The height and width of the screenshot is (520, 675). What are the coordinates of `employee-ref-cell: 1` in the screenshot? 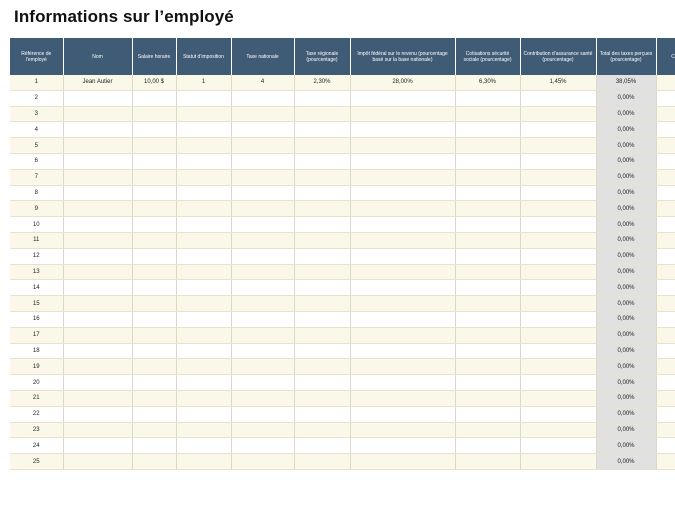 It's located at (37, 83).